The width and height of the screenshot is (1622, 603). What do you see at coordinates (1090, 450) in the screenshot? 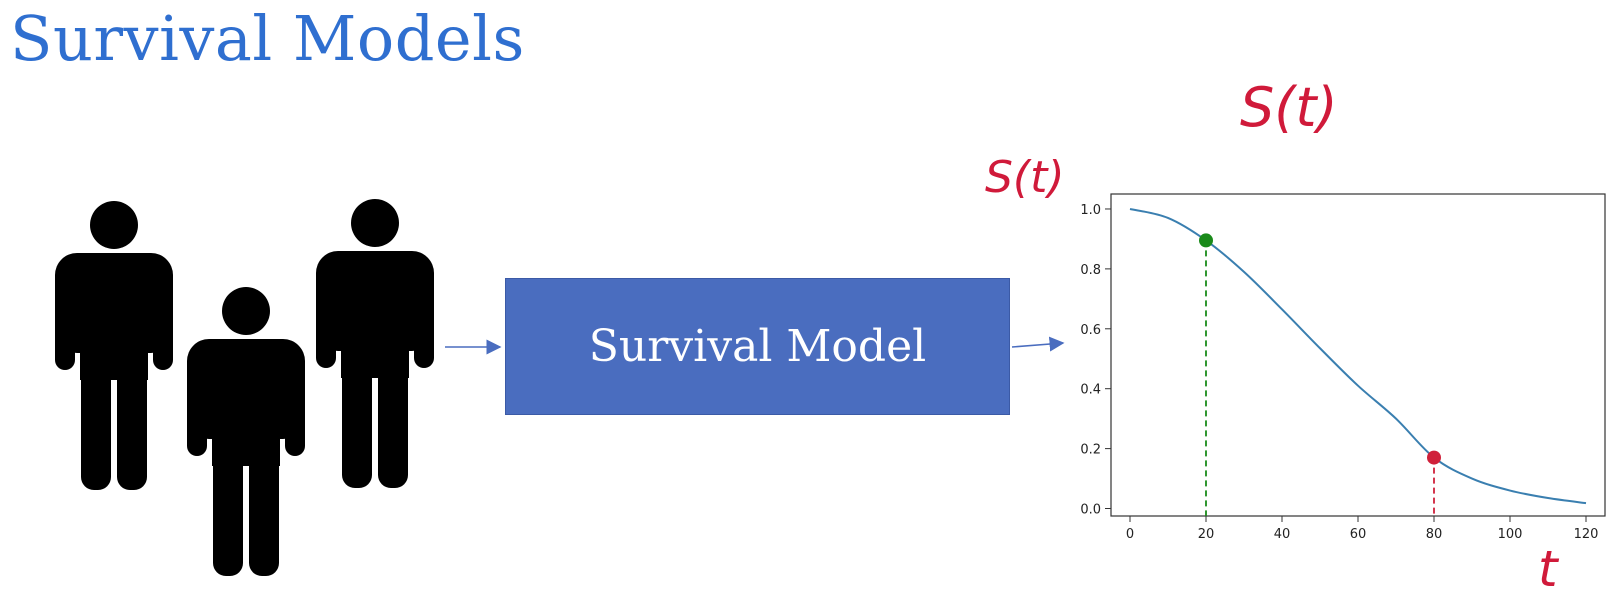
I see `y-tick-label: 0.2` at bounding box center [1090, 450].